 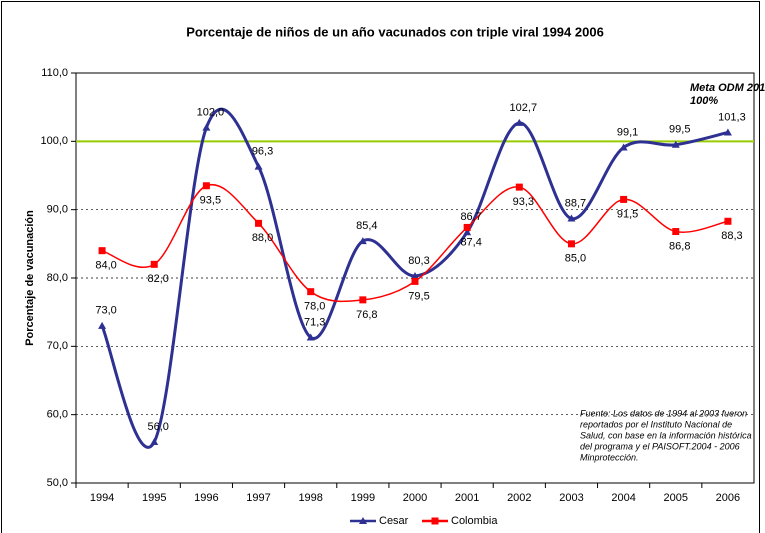 What do you see at coordinates (102, 498) in the screenshot?
I see `x-tick-label: 1994` at bounding box center [102, 498].